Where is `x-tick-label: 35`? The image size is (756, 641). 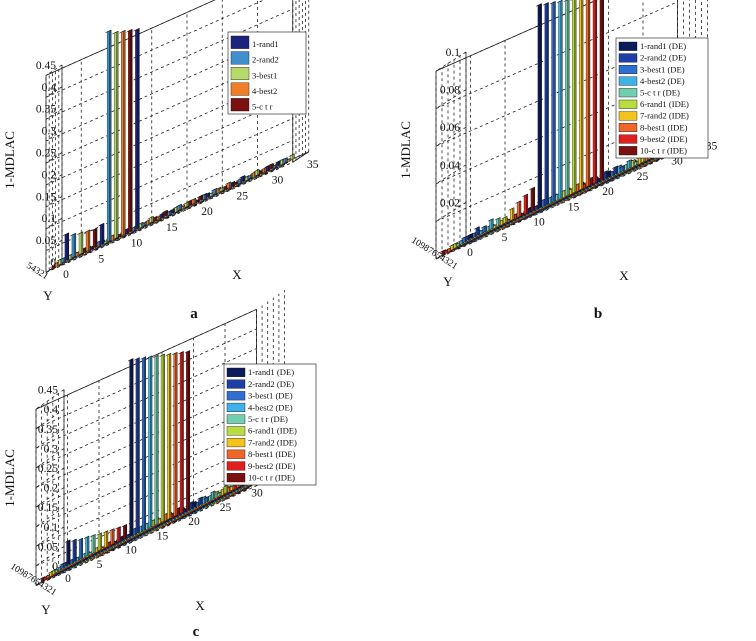 x-tick-label: 35 is located at coordinates (313, 165).